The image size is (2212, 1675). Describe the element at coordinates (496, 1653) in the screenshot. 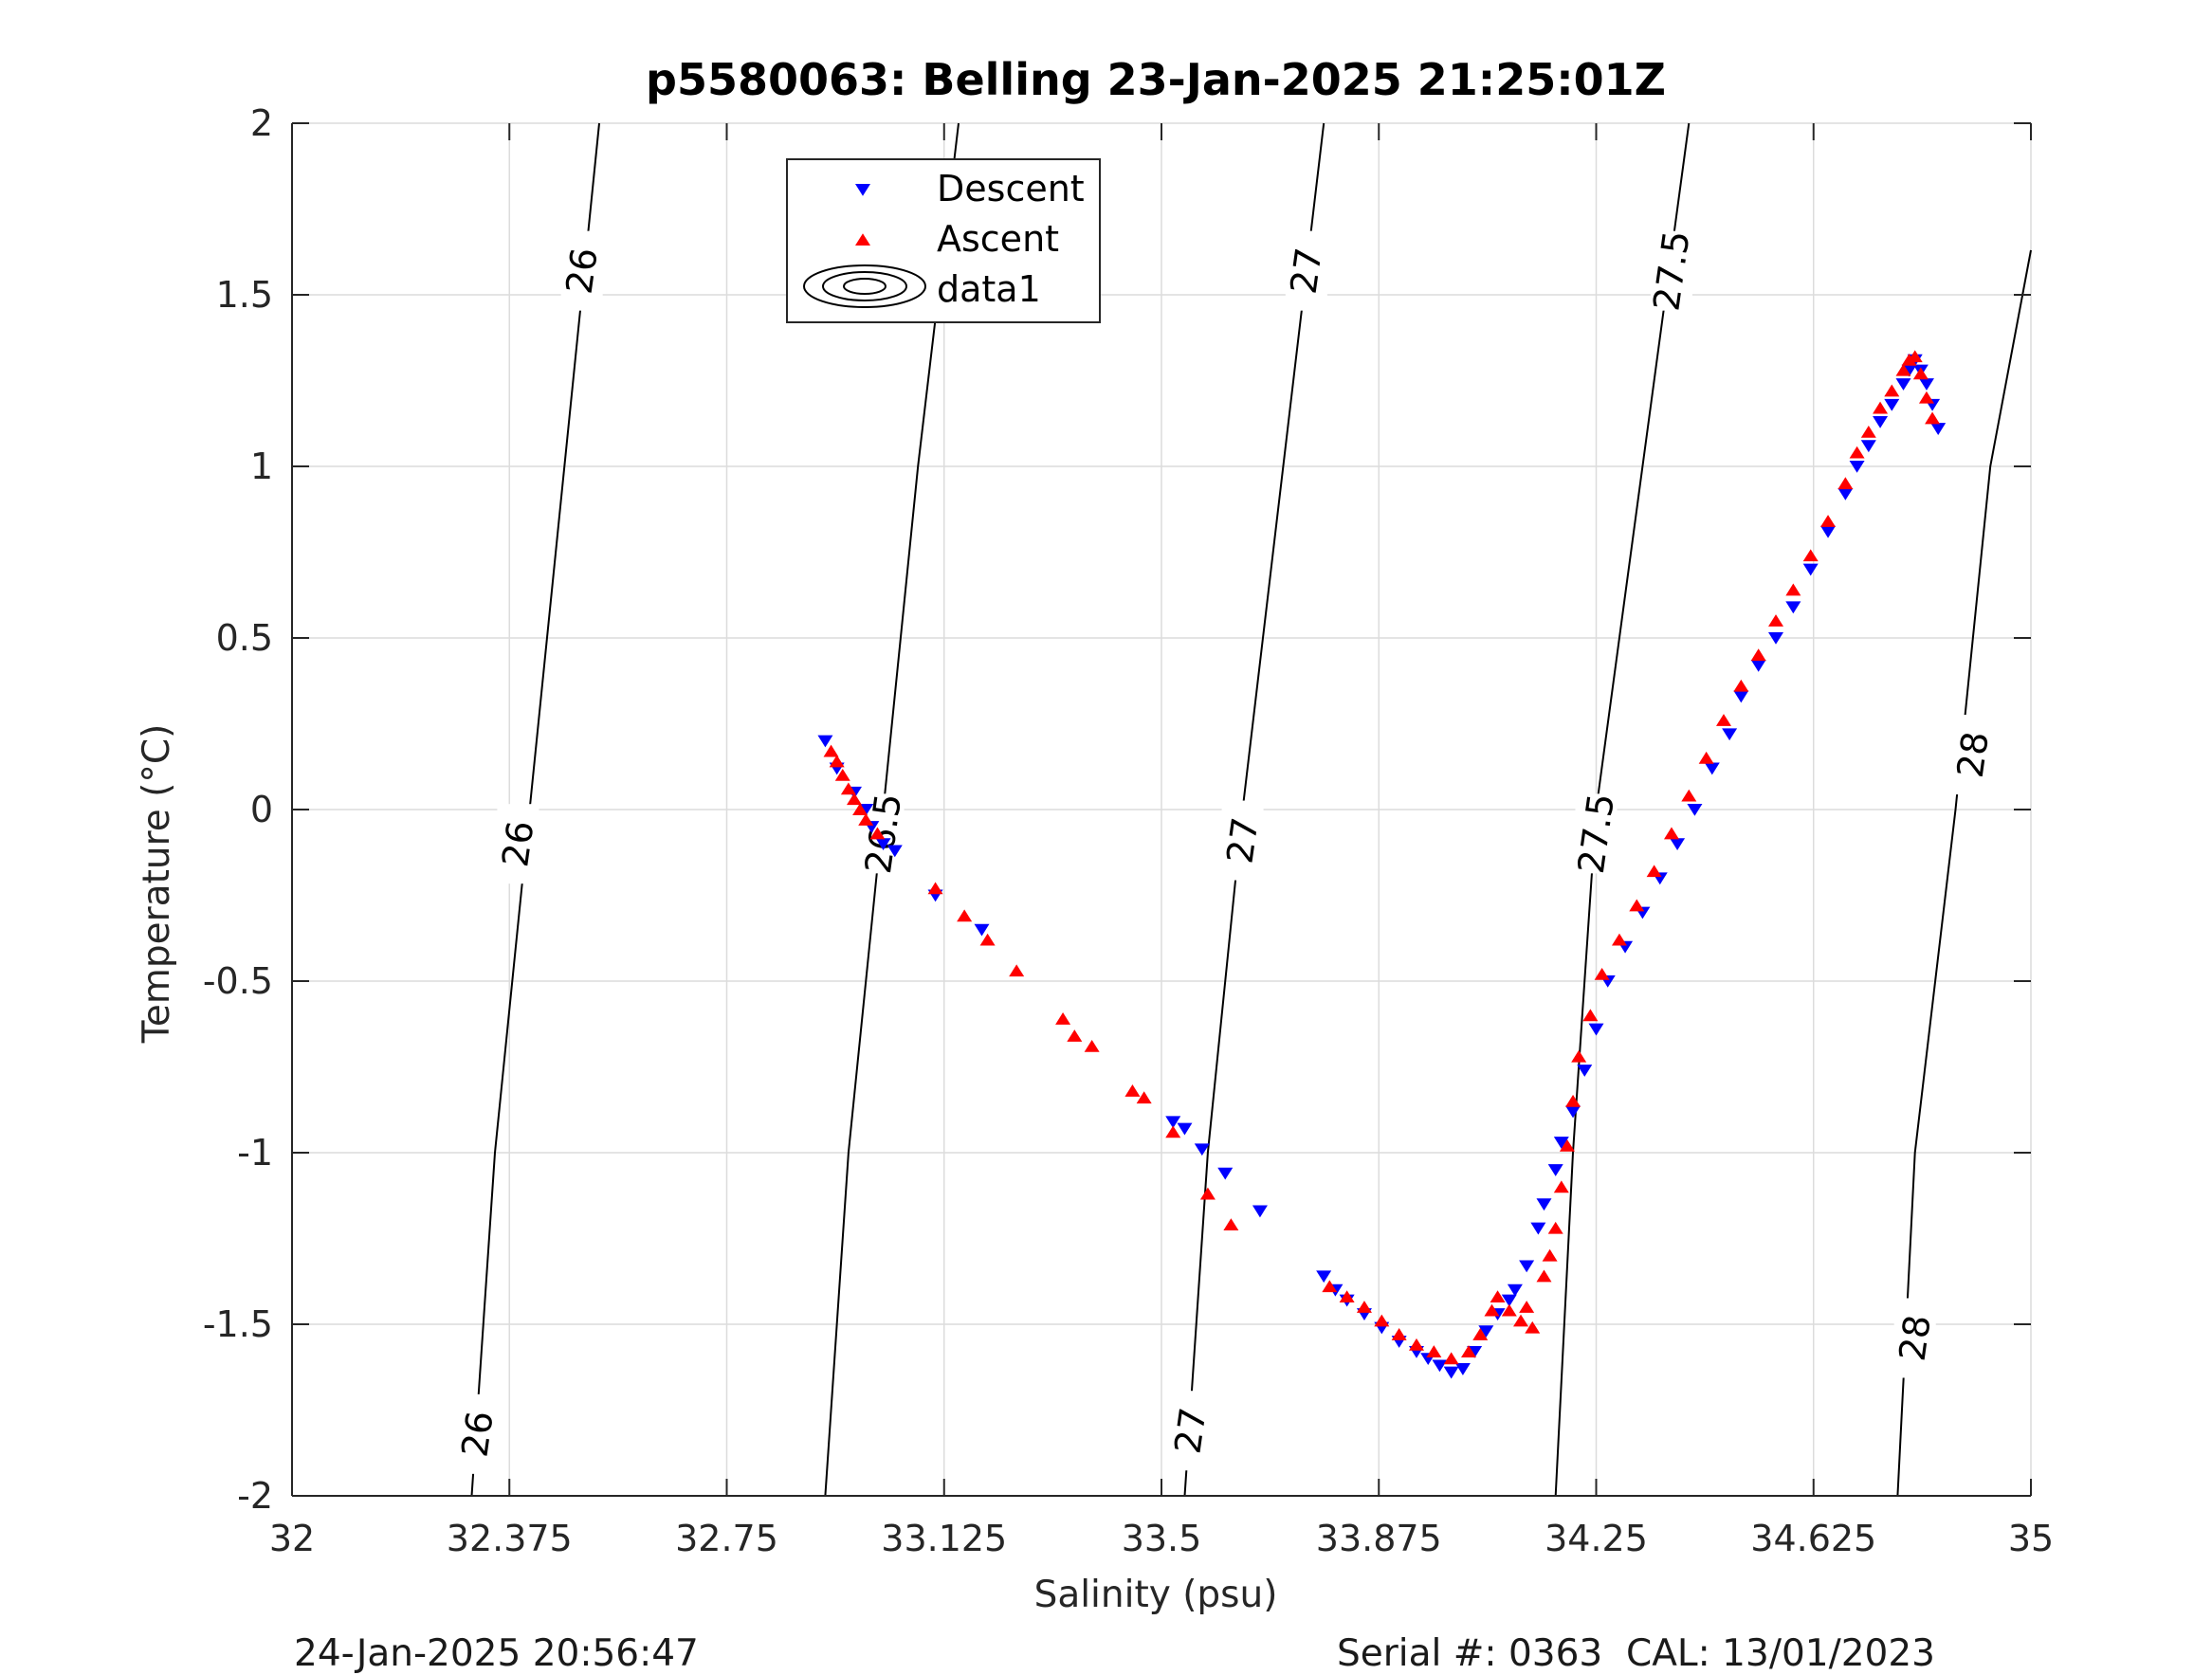

I see `footer-timestamp: 24-Jan-2025 20:56:47` at that location.